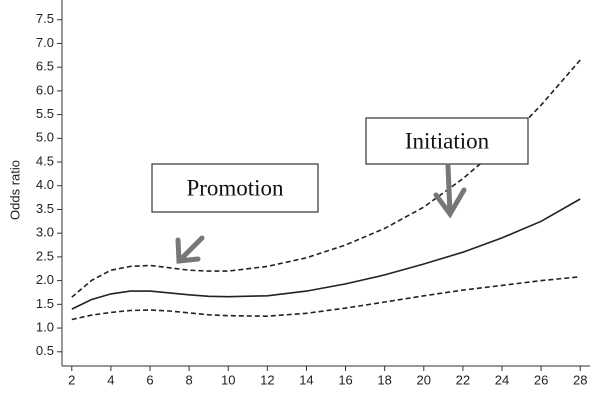 This screenshot has width=600, height=400. Describe the element at coordinates (45, 303) in the screenshot. I see `y-tick-label: 1.5` at that location.